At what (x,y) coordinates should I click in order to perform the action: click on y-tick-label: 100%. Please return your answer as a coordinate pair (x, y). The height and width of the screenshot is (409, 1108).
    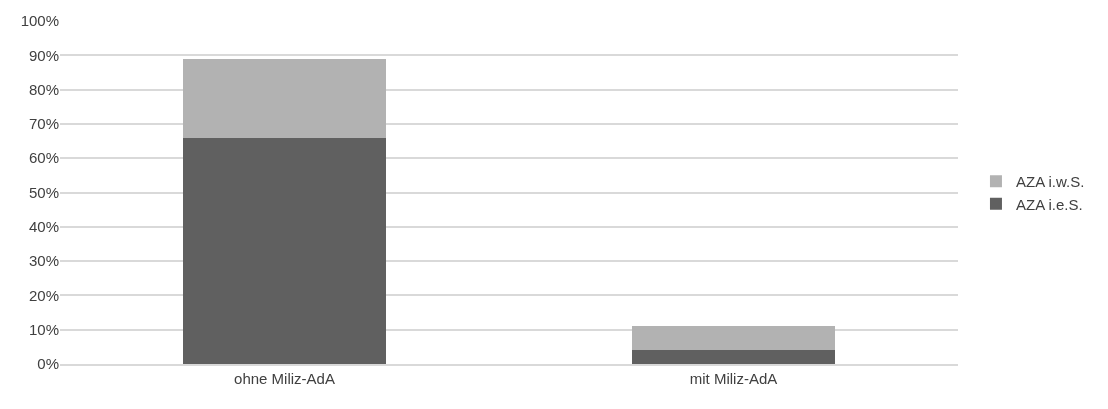
    Looking at the image, I should click on (39, 21).